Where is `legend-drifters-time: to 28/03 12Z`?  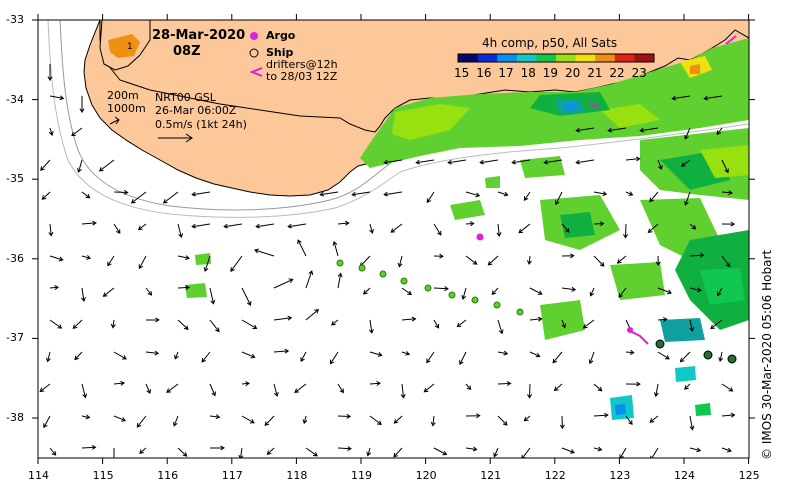 legend-drifters-time: to 28/03 12Z is located at coordinates (302, 76).